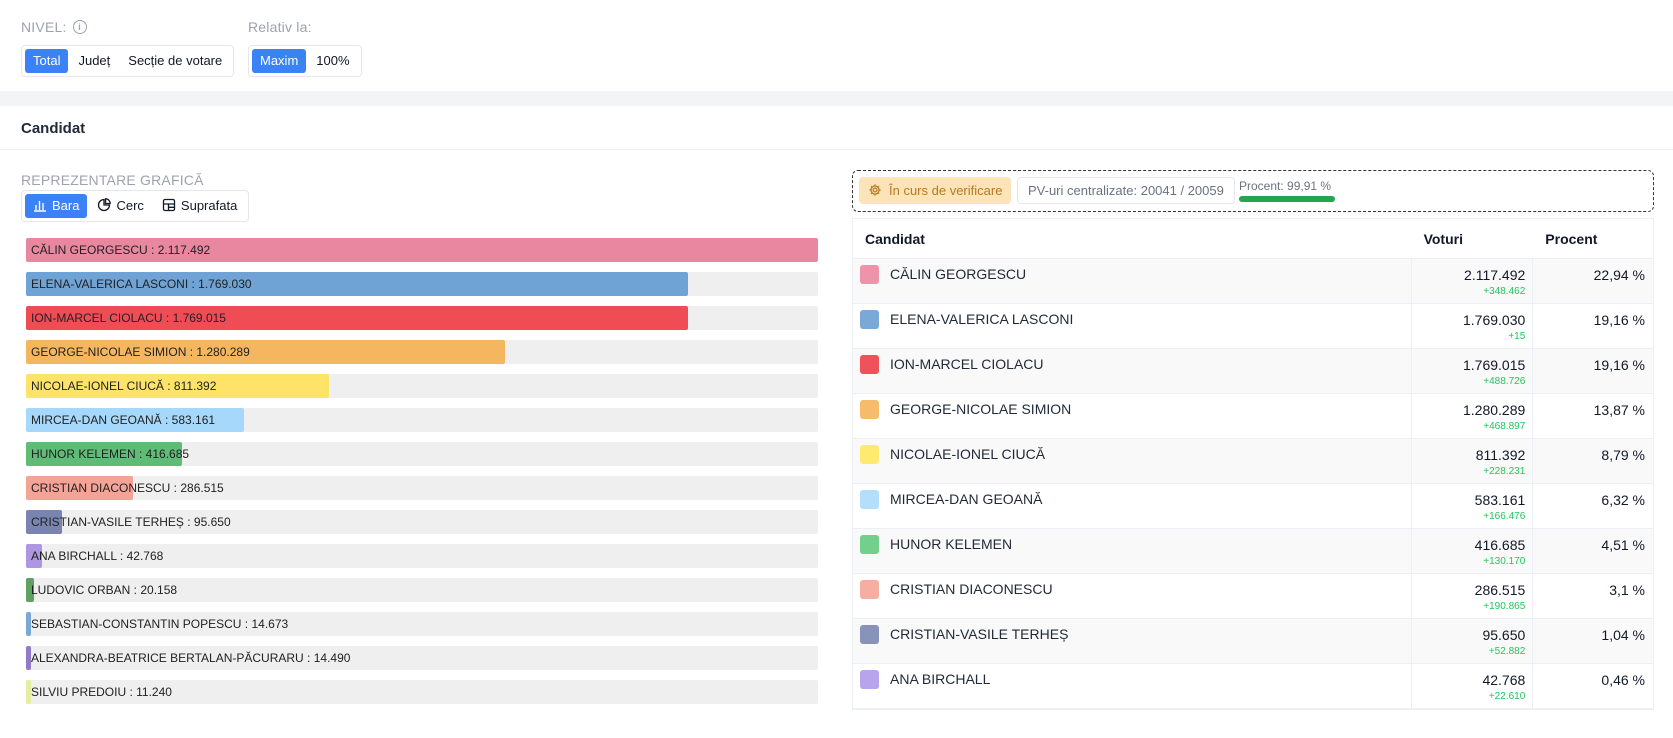 This screenshot has width=1673, height=738. Describe the element at coordinates (1473, 686) in the screenshot. I see `votes-cell: 42.768 +22.610` at that location.